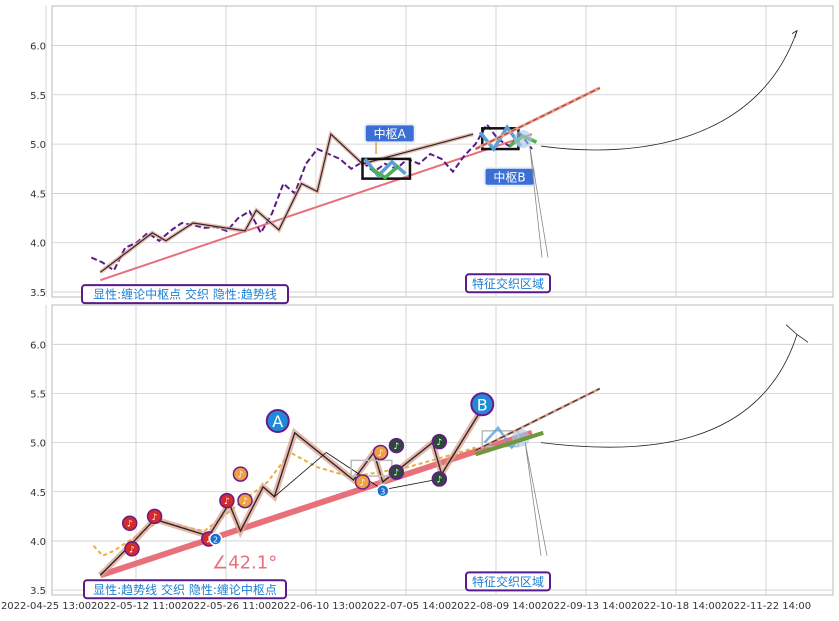  I want to click on hub-a-label-box, so click(389, 133).